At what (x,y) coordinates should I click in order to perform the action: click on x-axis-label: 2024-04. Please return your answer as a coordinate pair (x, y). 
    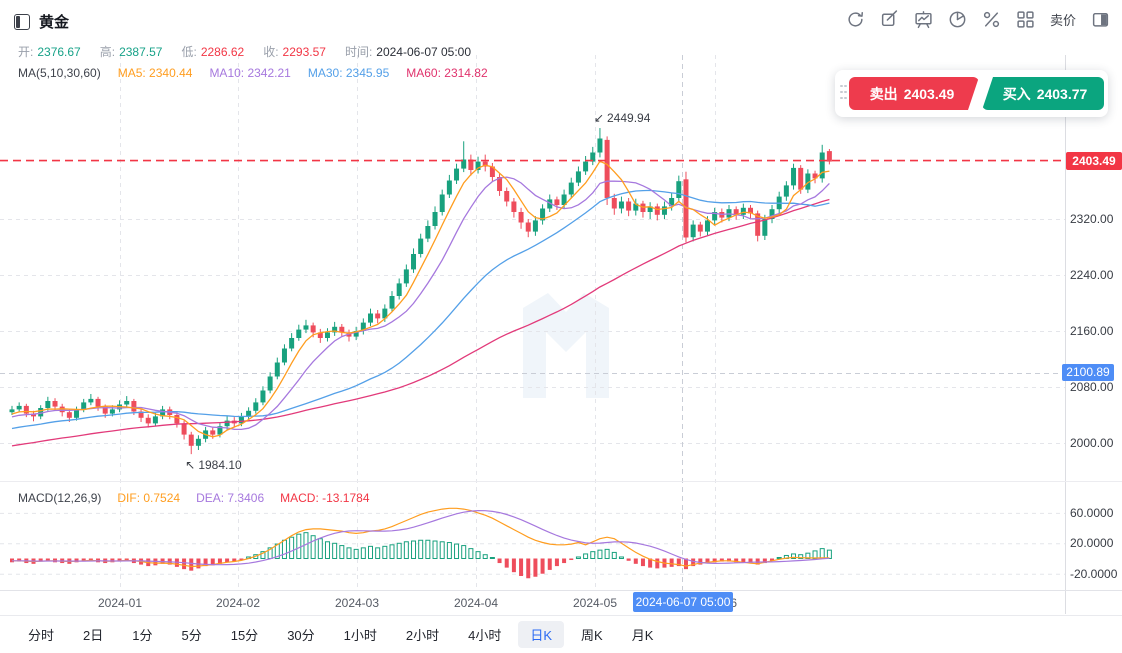
    Looking at the image, I should click on (476, 603).